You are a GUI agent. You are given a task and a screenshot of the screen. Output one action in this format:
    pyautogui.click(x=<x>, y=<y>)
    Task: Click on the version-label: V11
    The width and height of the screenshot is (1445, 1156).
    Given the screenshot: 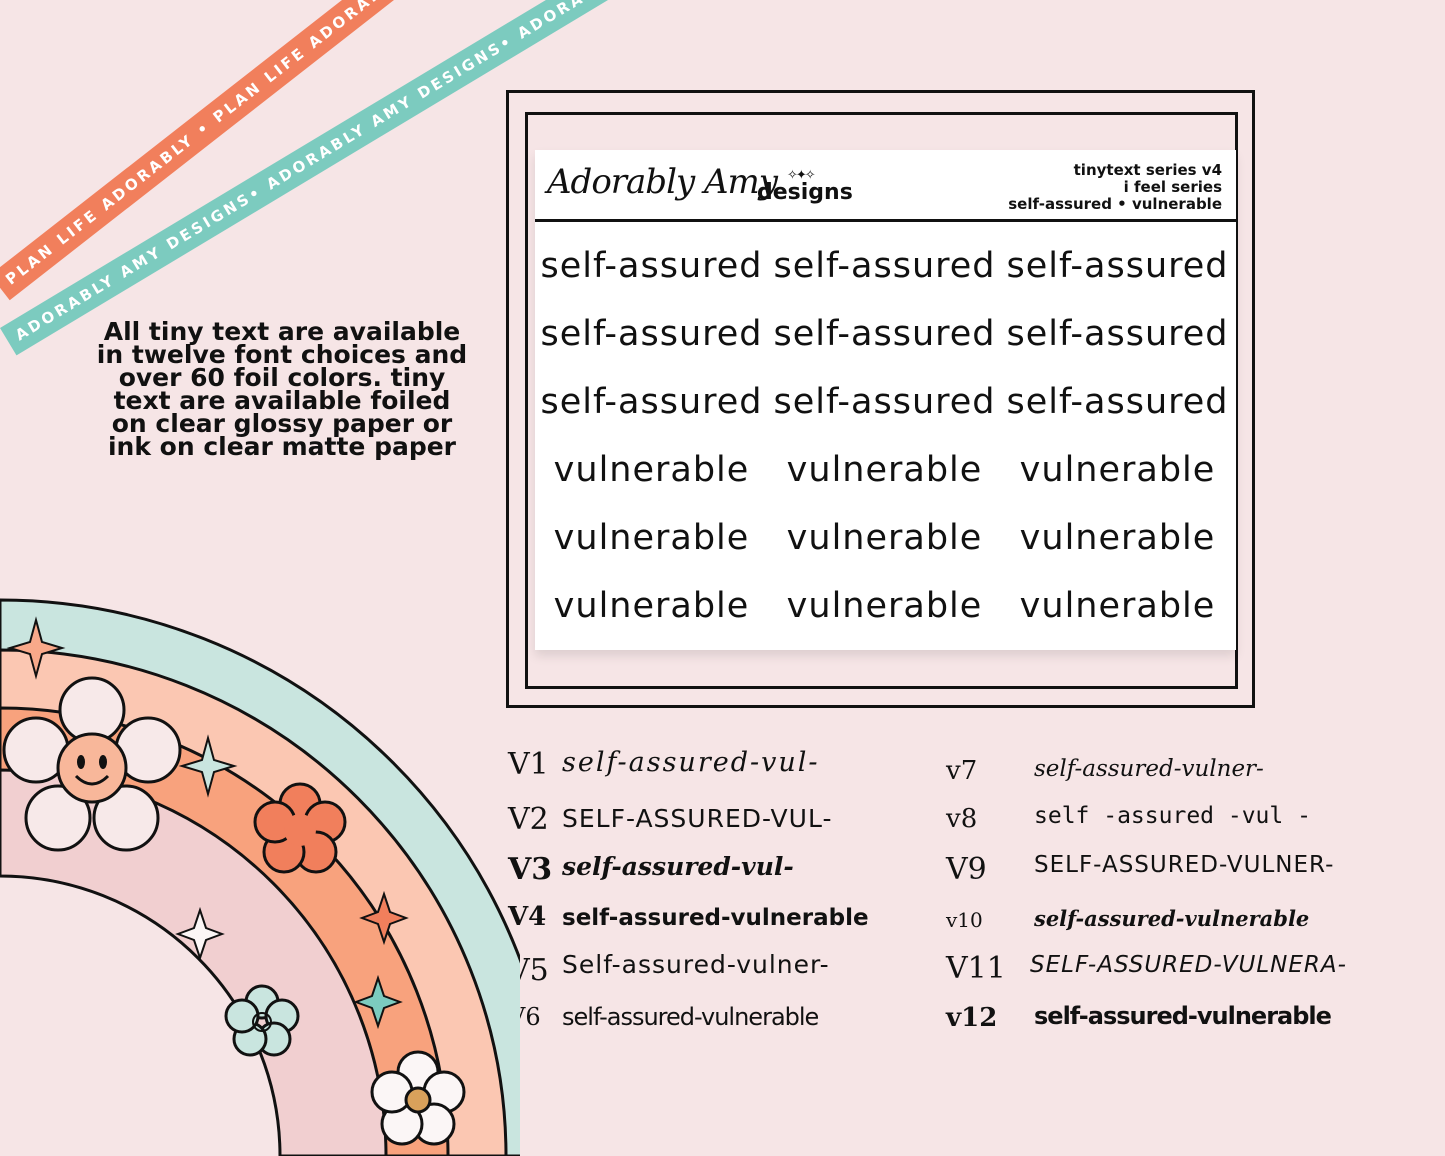 What is the action you would take?
    pyautogui.click(x=976, y=968)
    